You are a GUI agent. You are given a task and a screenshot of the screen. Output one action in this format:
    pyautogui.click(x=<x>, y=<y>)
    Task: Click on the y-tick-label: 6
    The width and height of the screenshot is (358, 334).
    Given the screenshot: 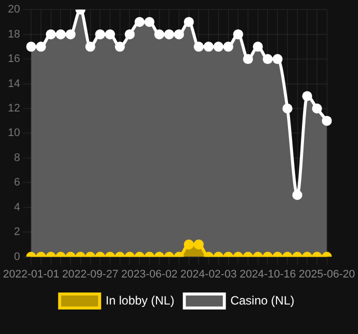 What is the action you would take?
    pyautogui.click(x=17, y=182)
    